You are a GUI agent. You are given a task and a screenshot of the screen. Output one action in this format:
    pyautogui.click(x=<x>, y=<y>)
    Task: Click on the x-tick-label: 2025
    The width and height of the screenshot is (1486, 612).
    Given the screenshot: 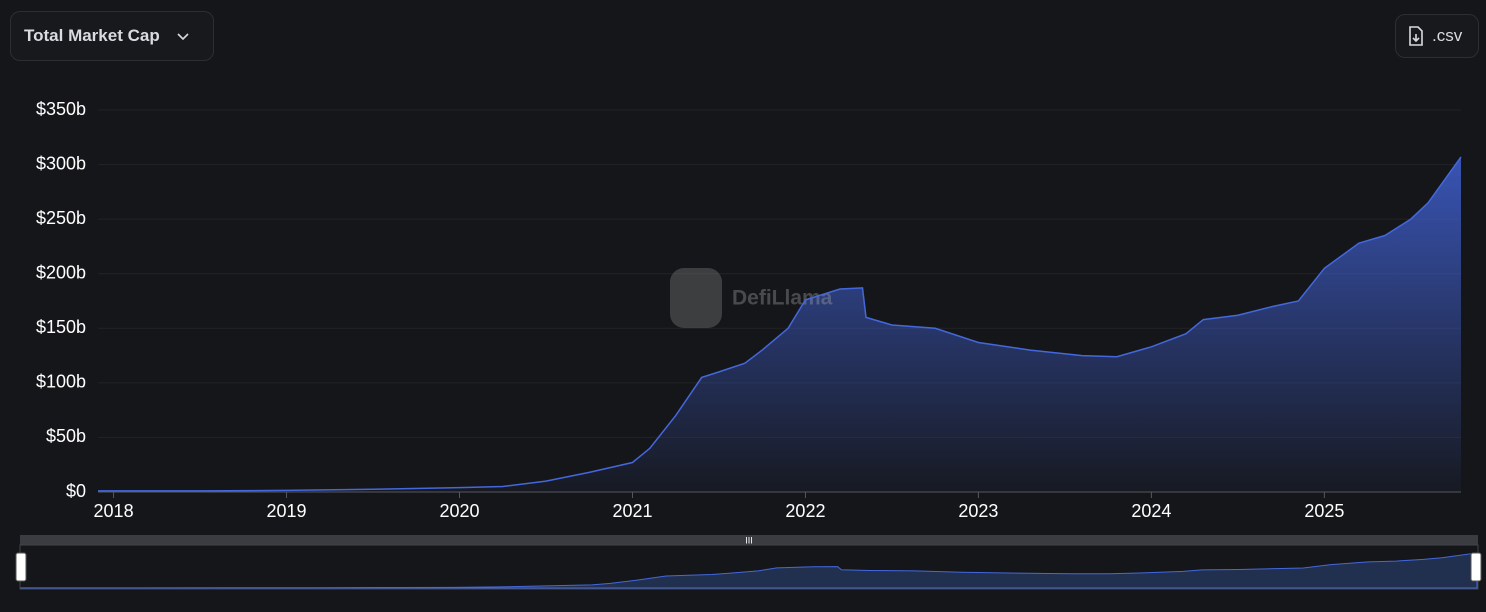 What is the action you would take?
    pyautogui.click(x=1324, y=511)
    